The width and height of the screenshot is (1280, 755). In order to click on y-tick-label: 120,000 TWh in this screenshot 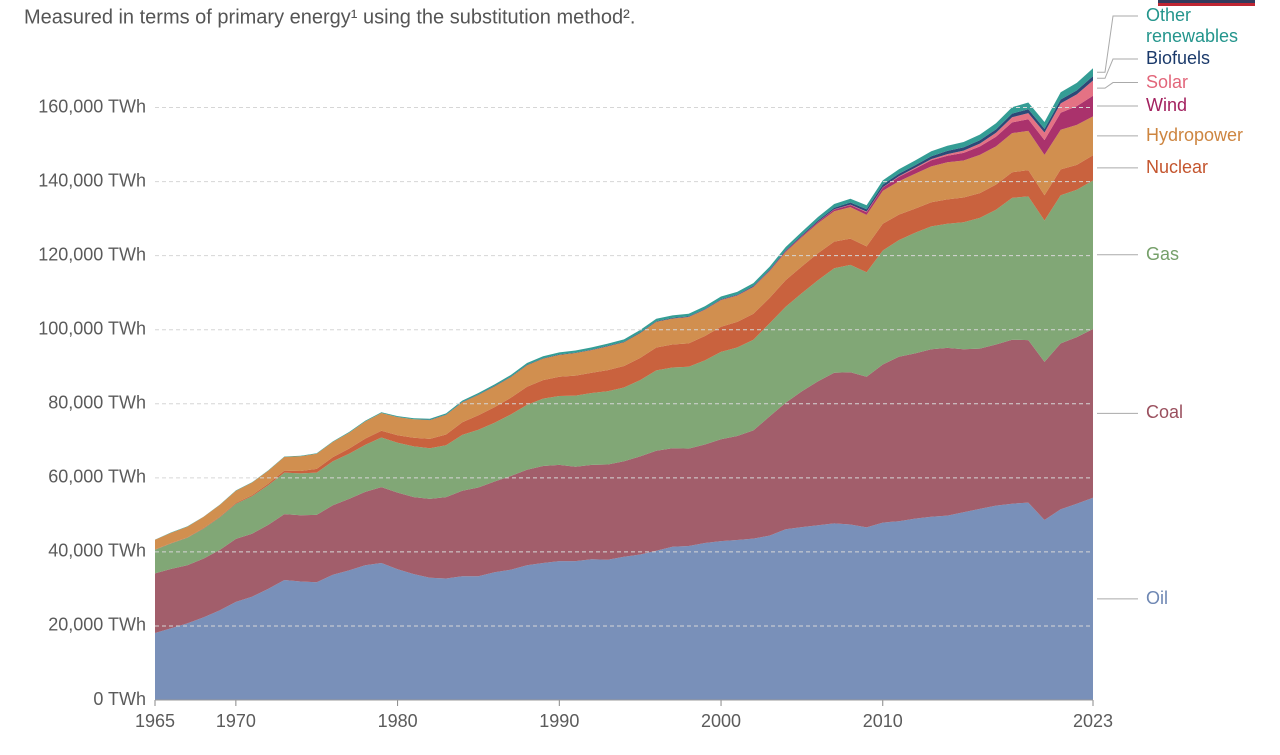, I will do `click(92, 254)`.